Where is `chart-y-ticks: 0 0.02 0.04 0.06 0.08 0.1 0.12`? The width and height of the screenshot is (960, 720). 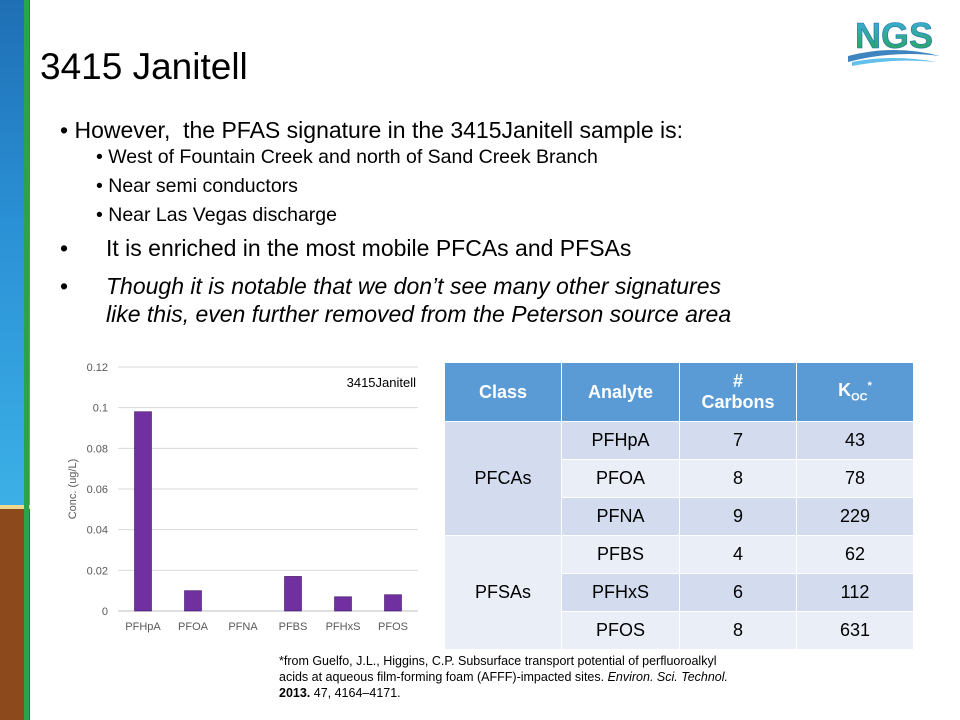 chart-y-ticks: 0 0.02 0.04 0.06 0.08 0.1 0.12 is located at coordinates (97, 490).